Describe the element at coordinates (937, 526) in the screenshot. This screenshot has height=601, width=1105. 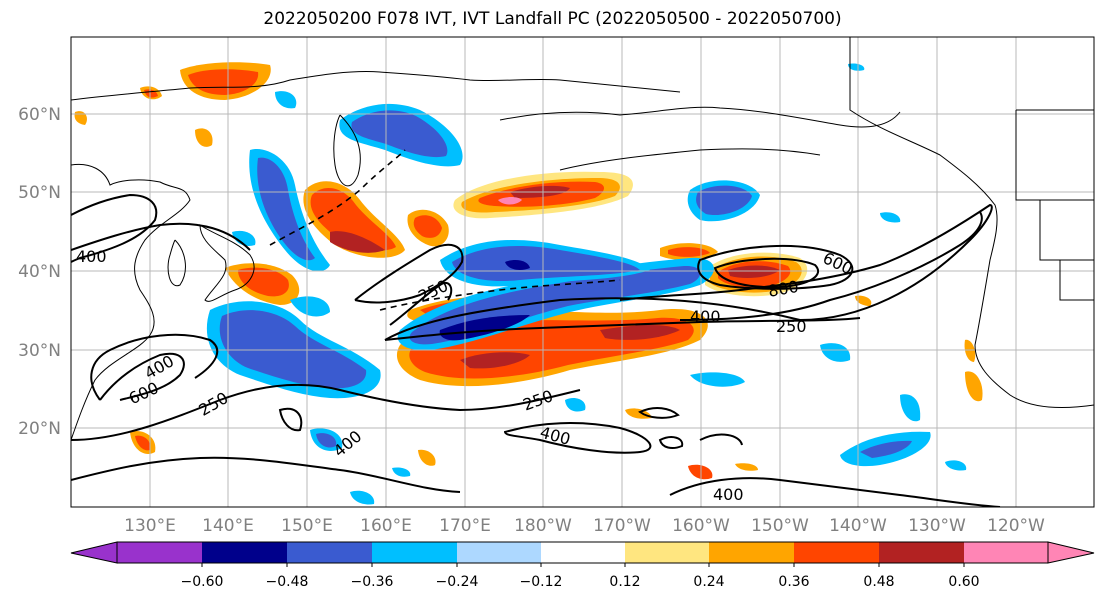
I see `lon-label-130w: 130°W` at that location.